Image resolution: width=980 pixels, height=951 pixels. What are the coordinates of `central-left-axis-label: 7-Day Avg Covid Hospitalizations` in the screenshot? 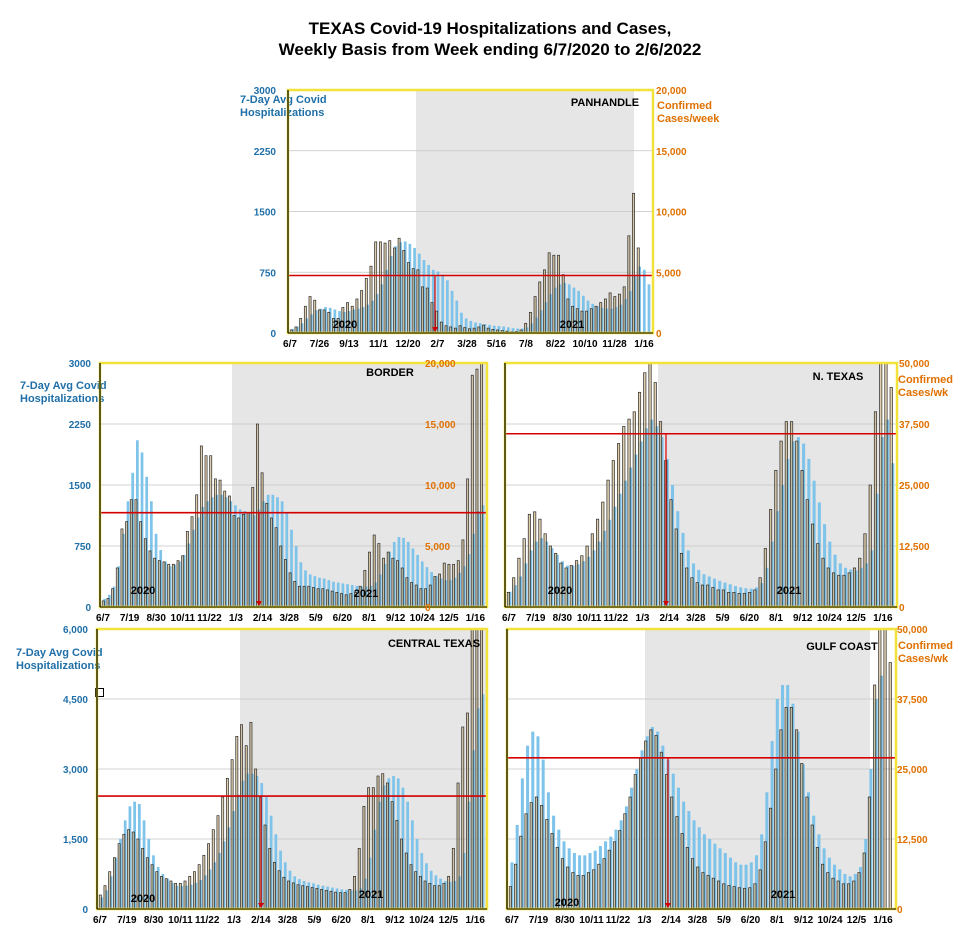 It's located at (59, 660).